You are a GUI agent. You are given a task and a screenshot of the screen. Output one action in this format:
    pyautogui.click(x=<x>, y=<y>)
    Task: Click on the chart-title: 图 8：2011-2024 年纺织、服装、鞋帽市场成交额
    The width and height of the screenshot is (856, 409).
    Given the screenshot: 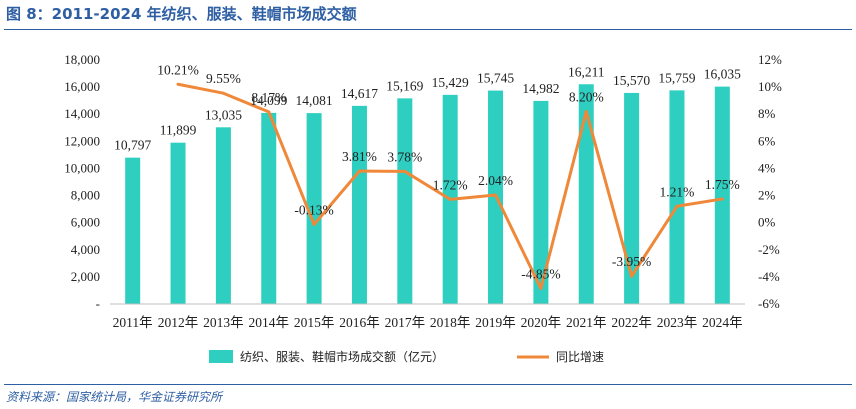 What is the action you would take?
    pyautogui.click(x=181, y=14)
    